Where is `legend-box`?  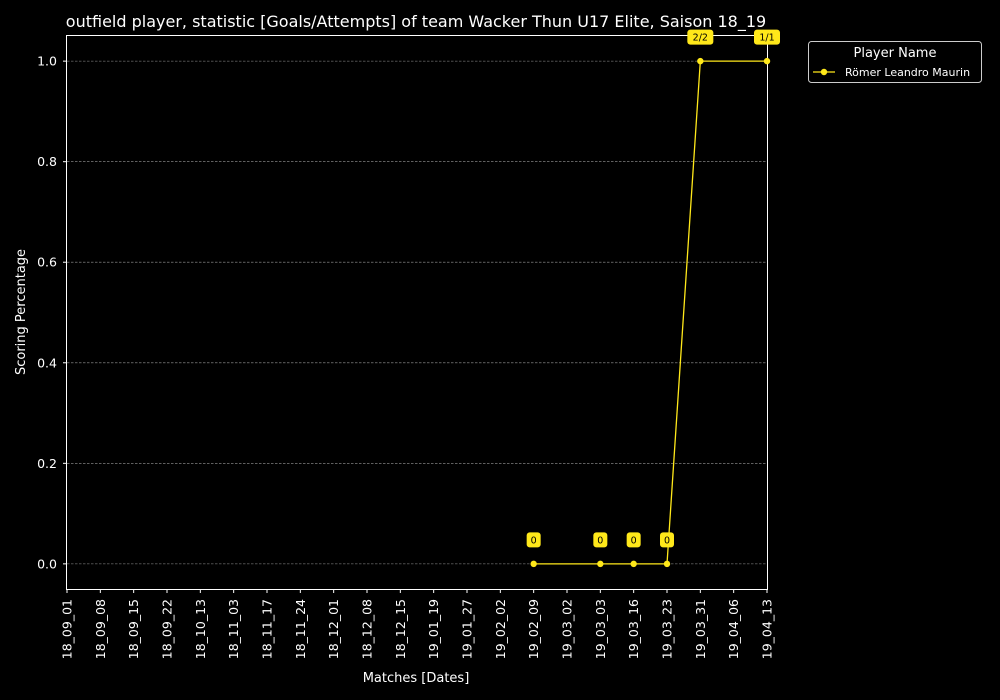 legend-box is located at coordinates (895, 62).